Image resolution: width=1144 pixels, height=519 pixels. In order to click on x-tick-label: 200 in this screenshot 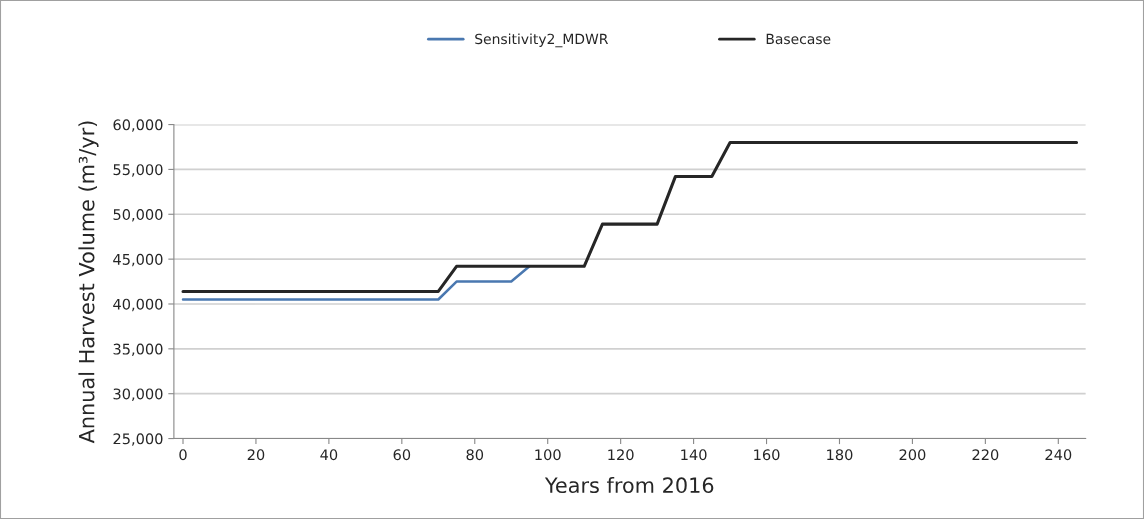, I will do `click(912, 455)`.